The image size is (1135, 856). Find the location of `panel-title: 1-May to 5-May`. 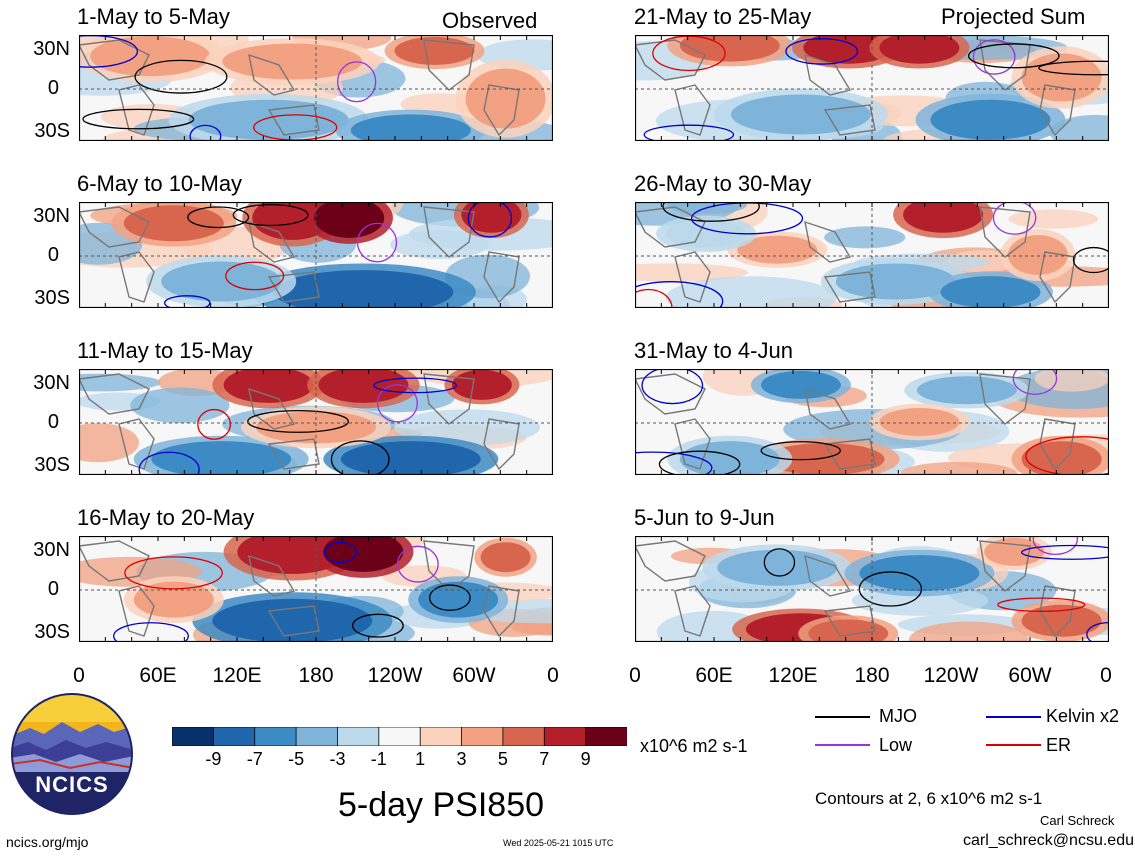

panel-title: 1-May to 5-May is located at coordinates (153, 16).